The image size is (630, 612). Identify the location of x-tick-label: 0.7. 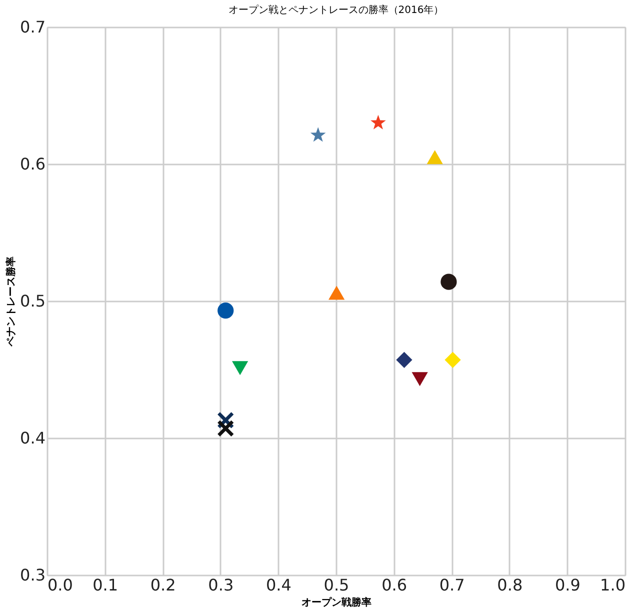
(452, 585).